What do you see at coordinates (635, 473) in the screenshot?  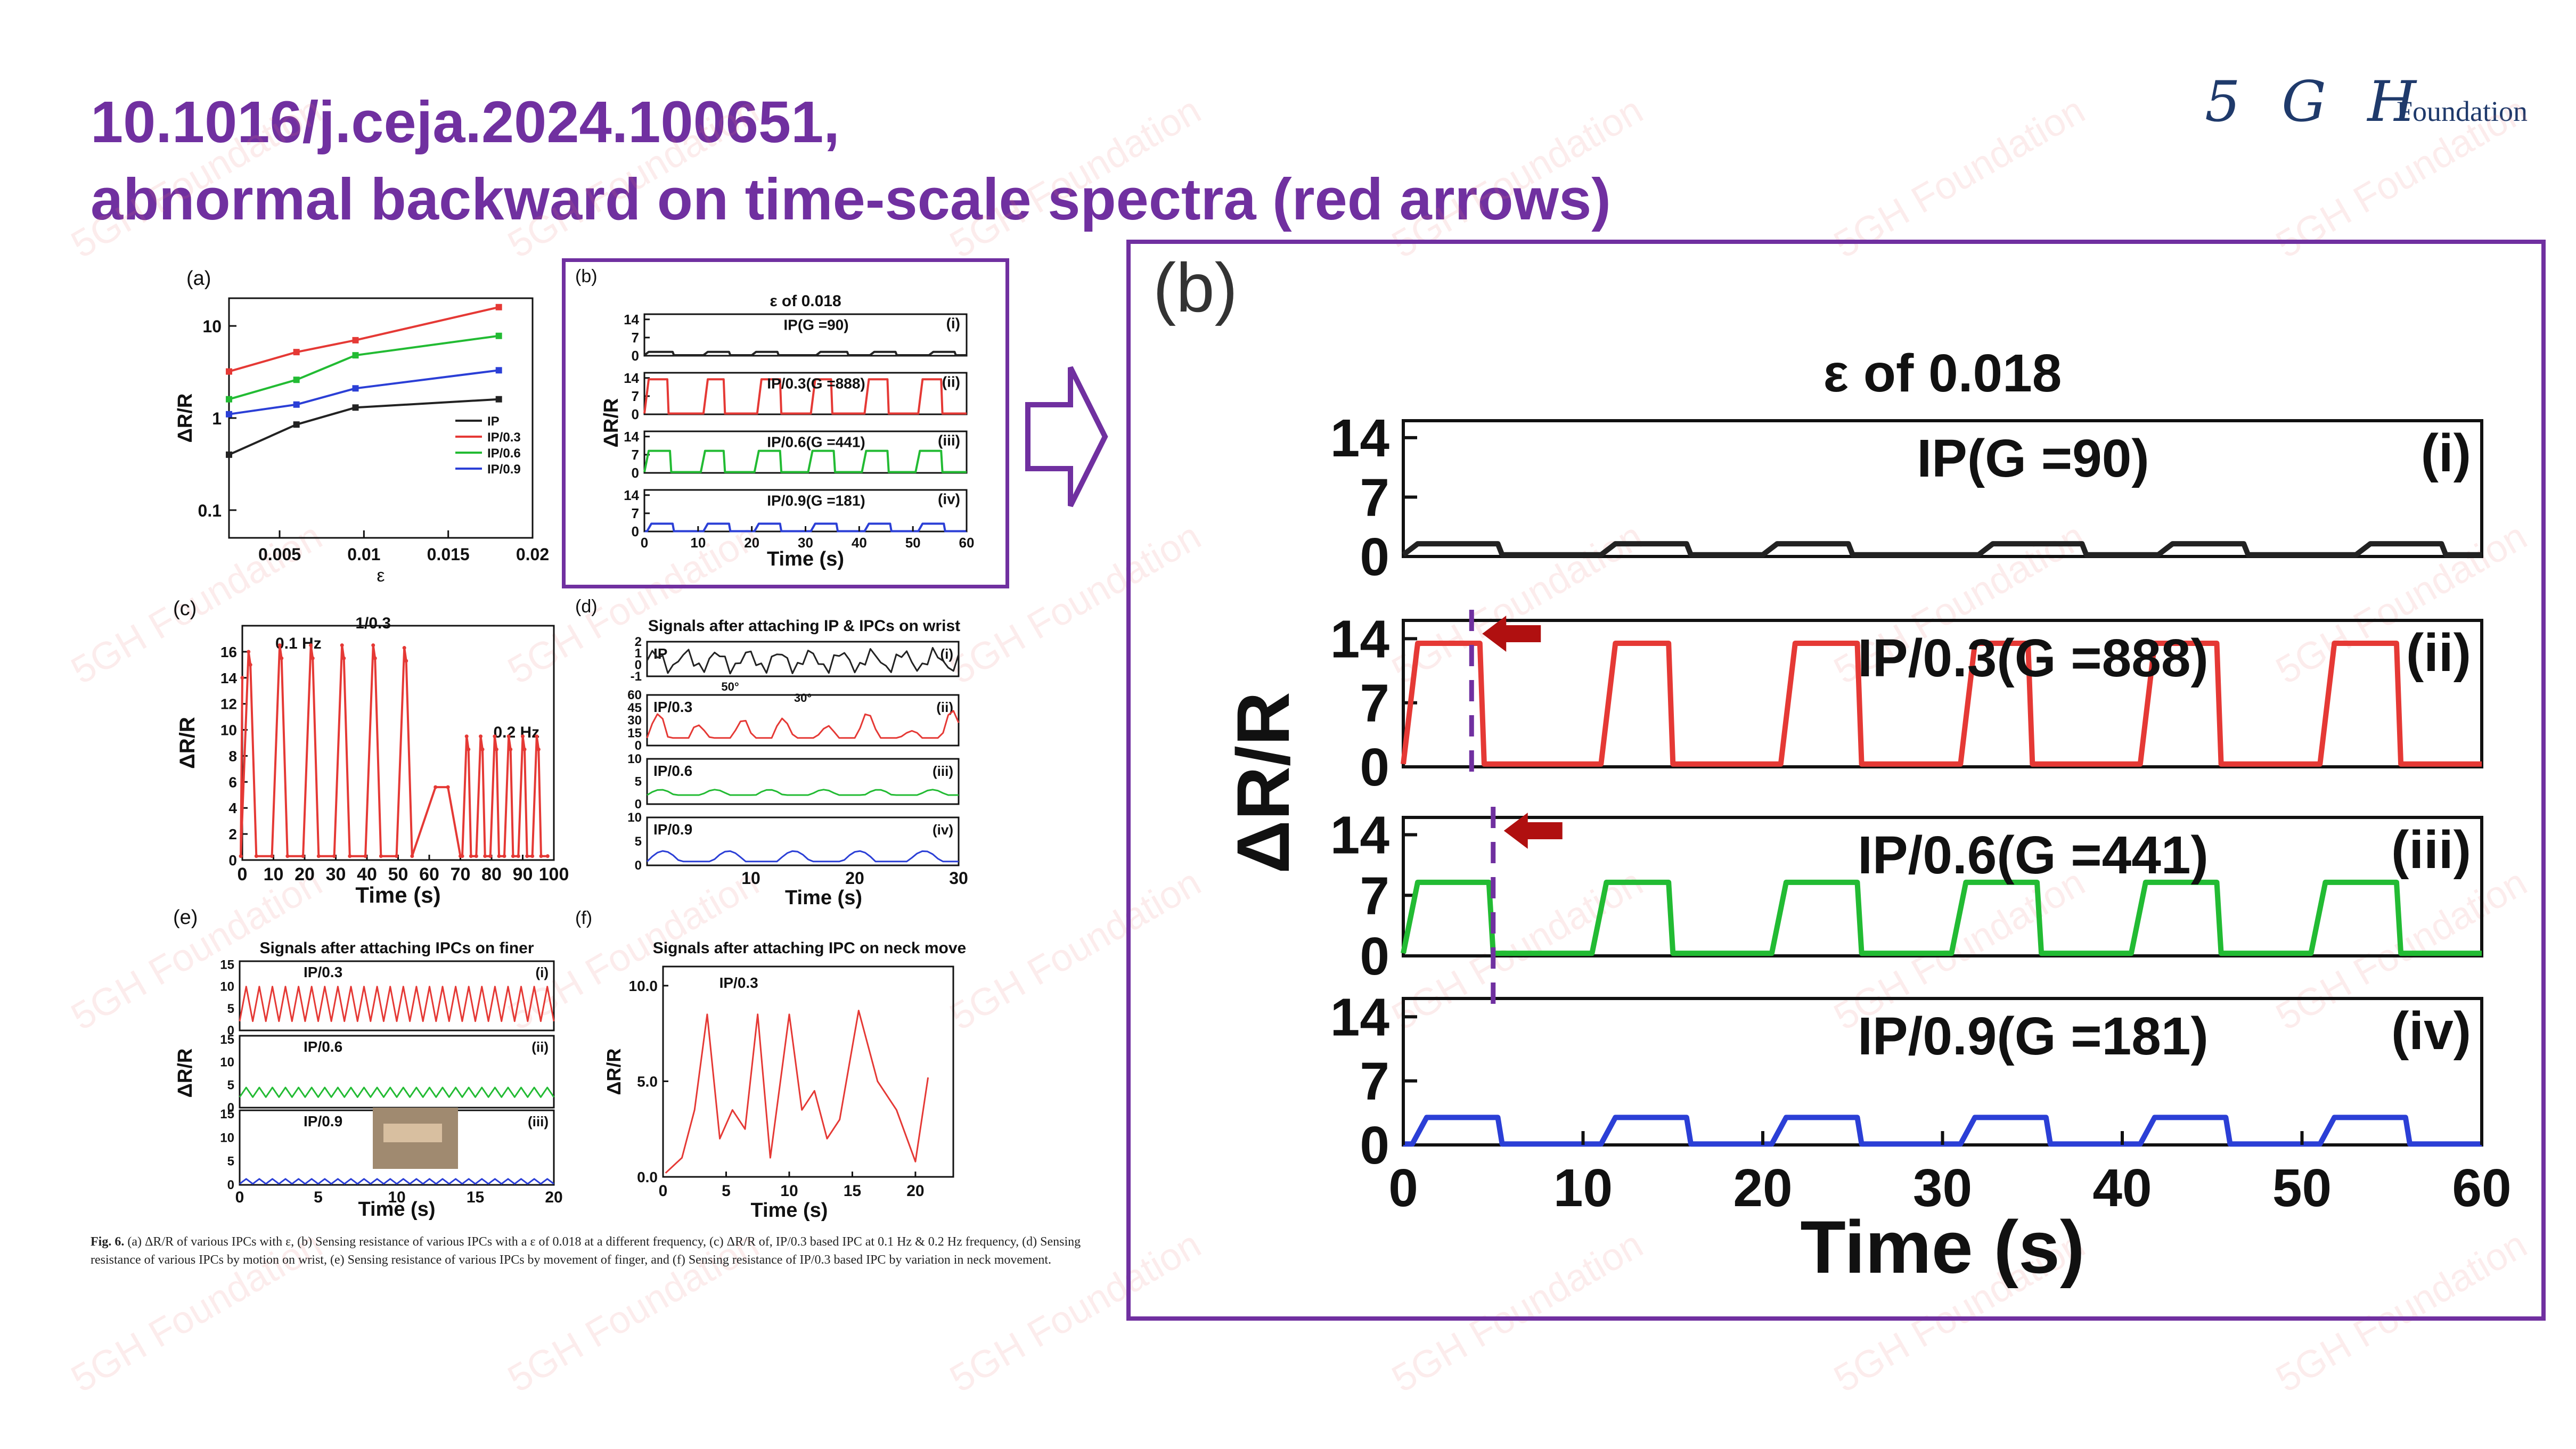 I see `panel-b-small-ytick-label: 0` at bounding box center [635, 473].